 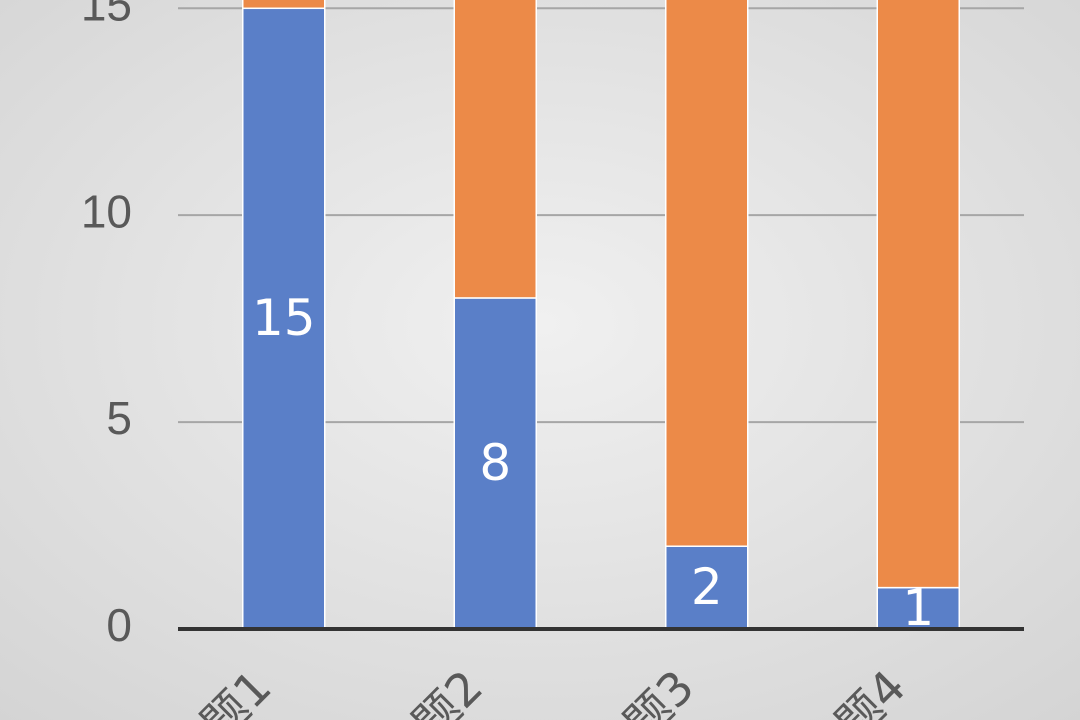 What do you see at coordinates (119, 418) in the screenshot?
I see `y-tick-label: 5` at bounding box center [119, 418].